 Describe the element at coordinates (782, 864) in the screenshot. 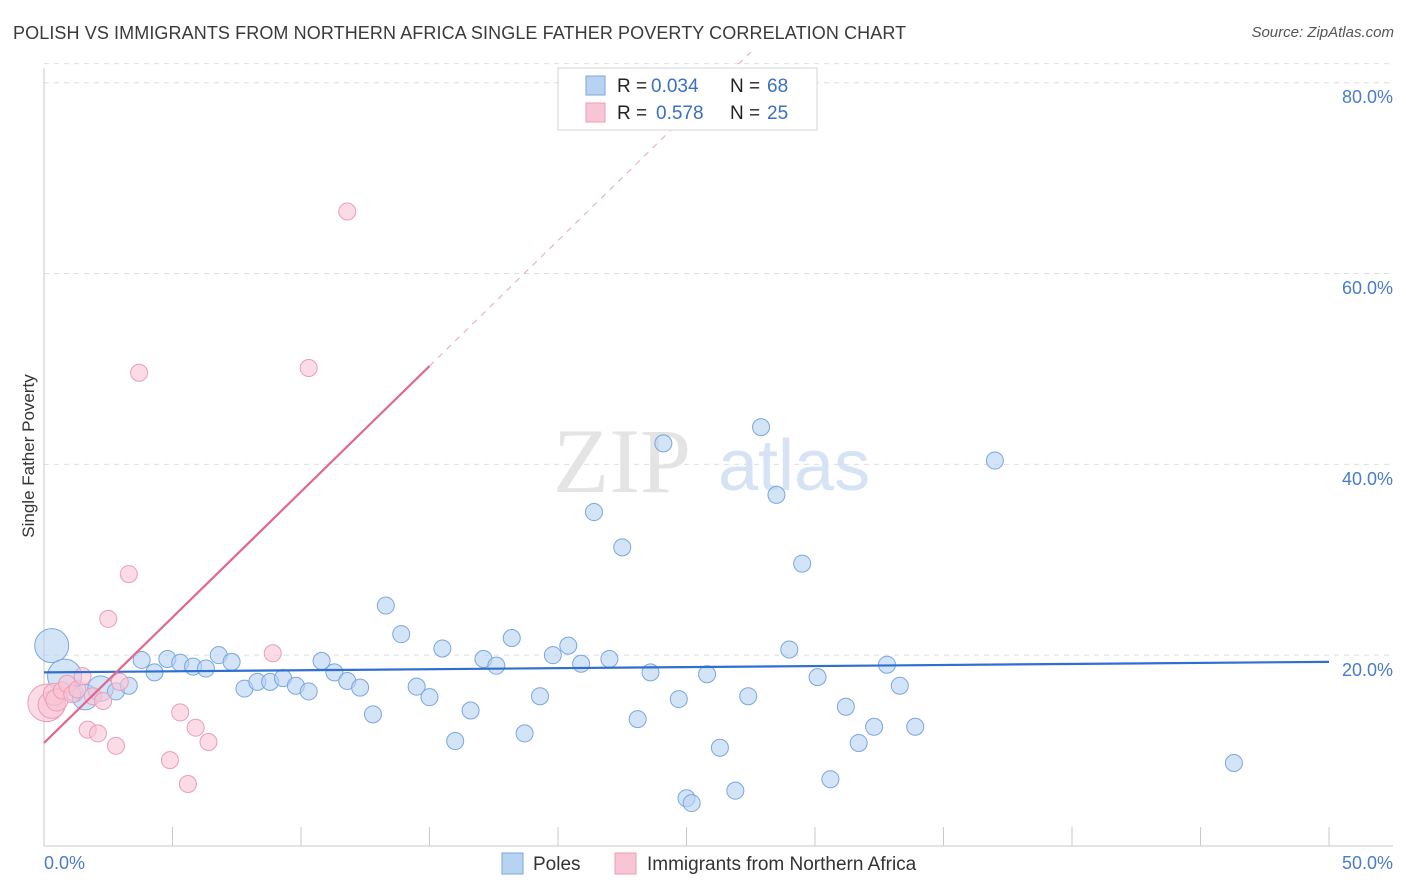

I see `legend-label-africa: Immigrants from Northern Africa` at that location.